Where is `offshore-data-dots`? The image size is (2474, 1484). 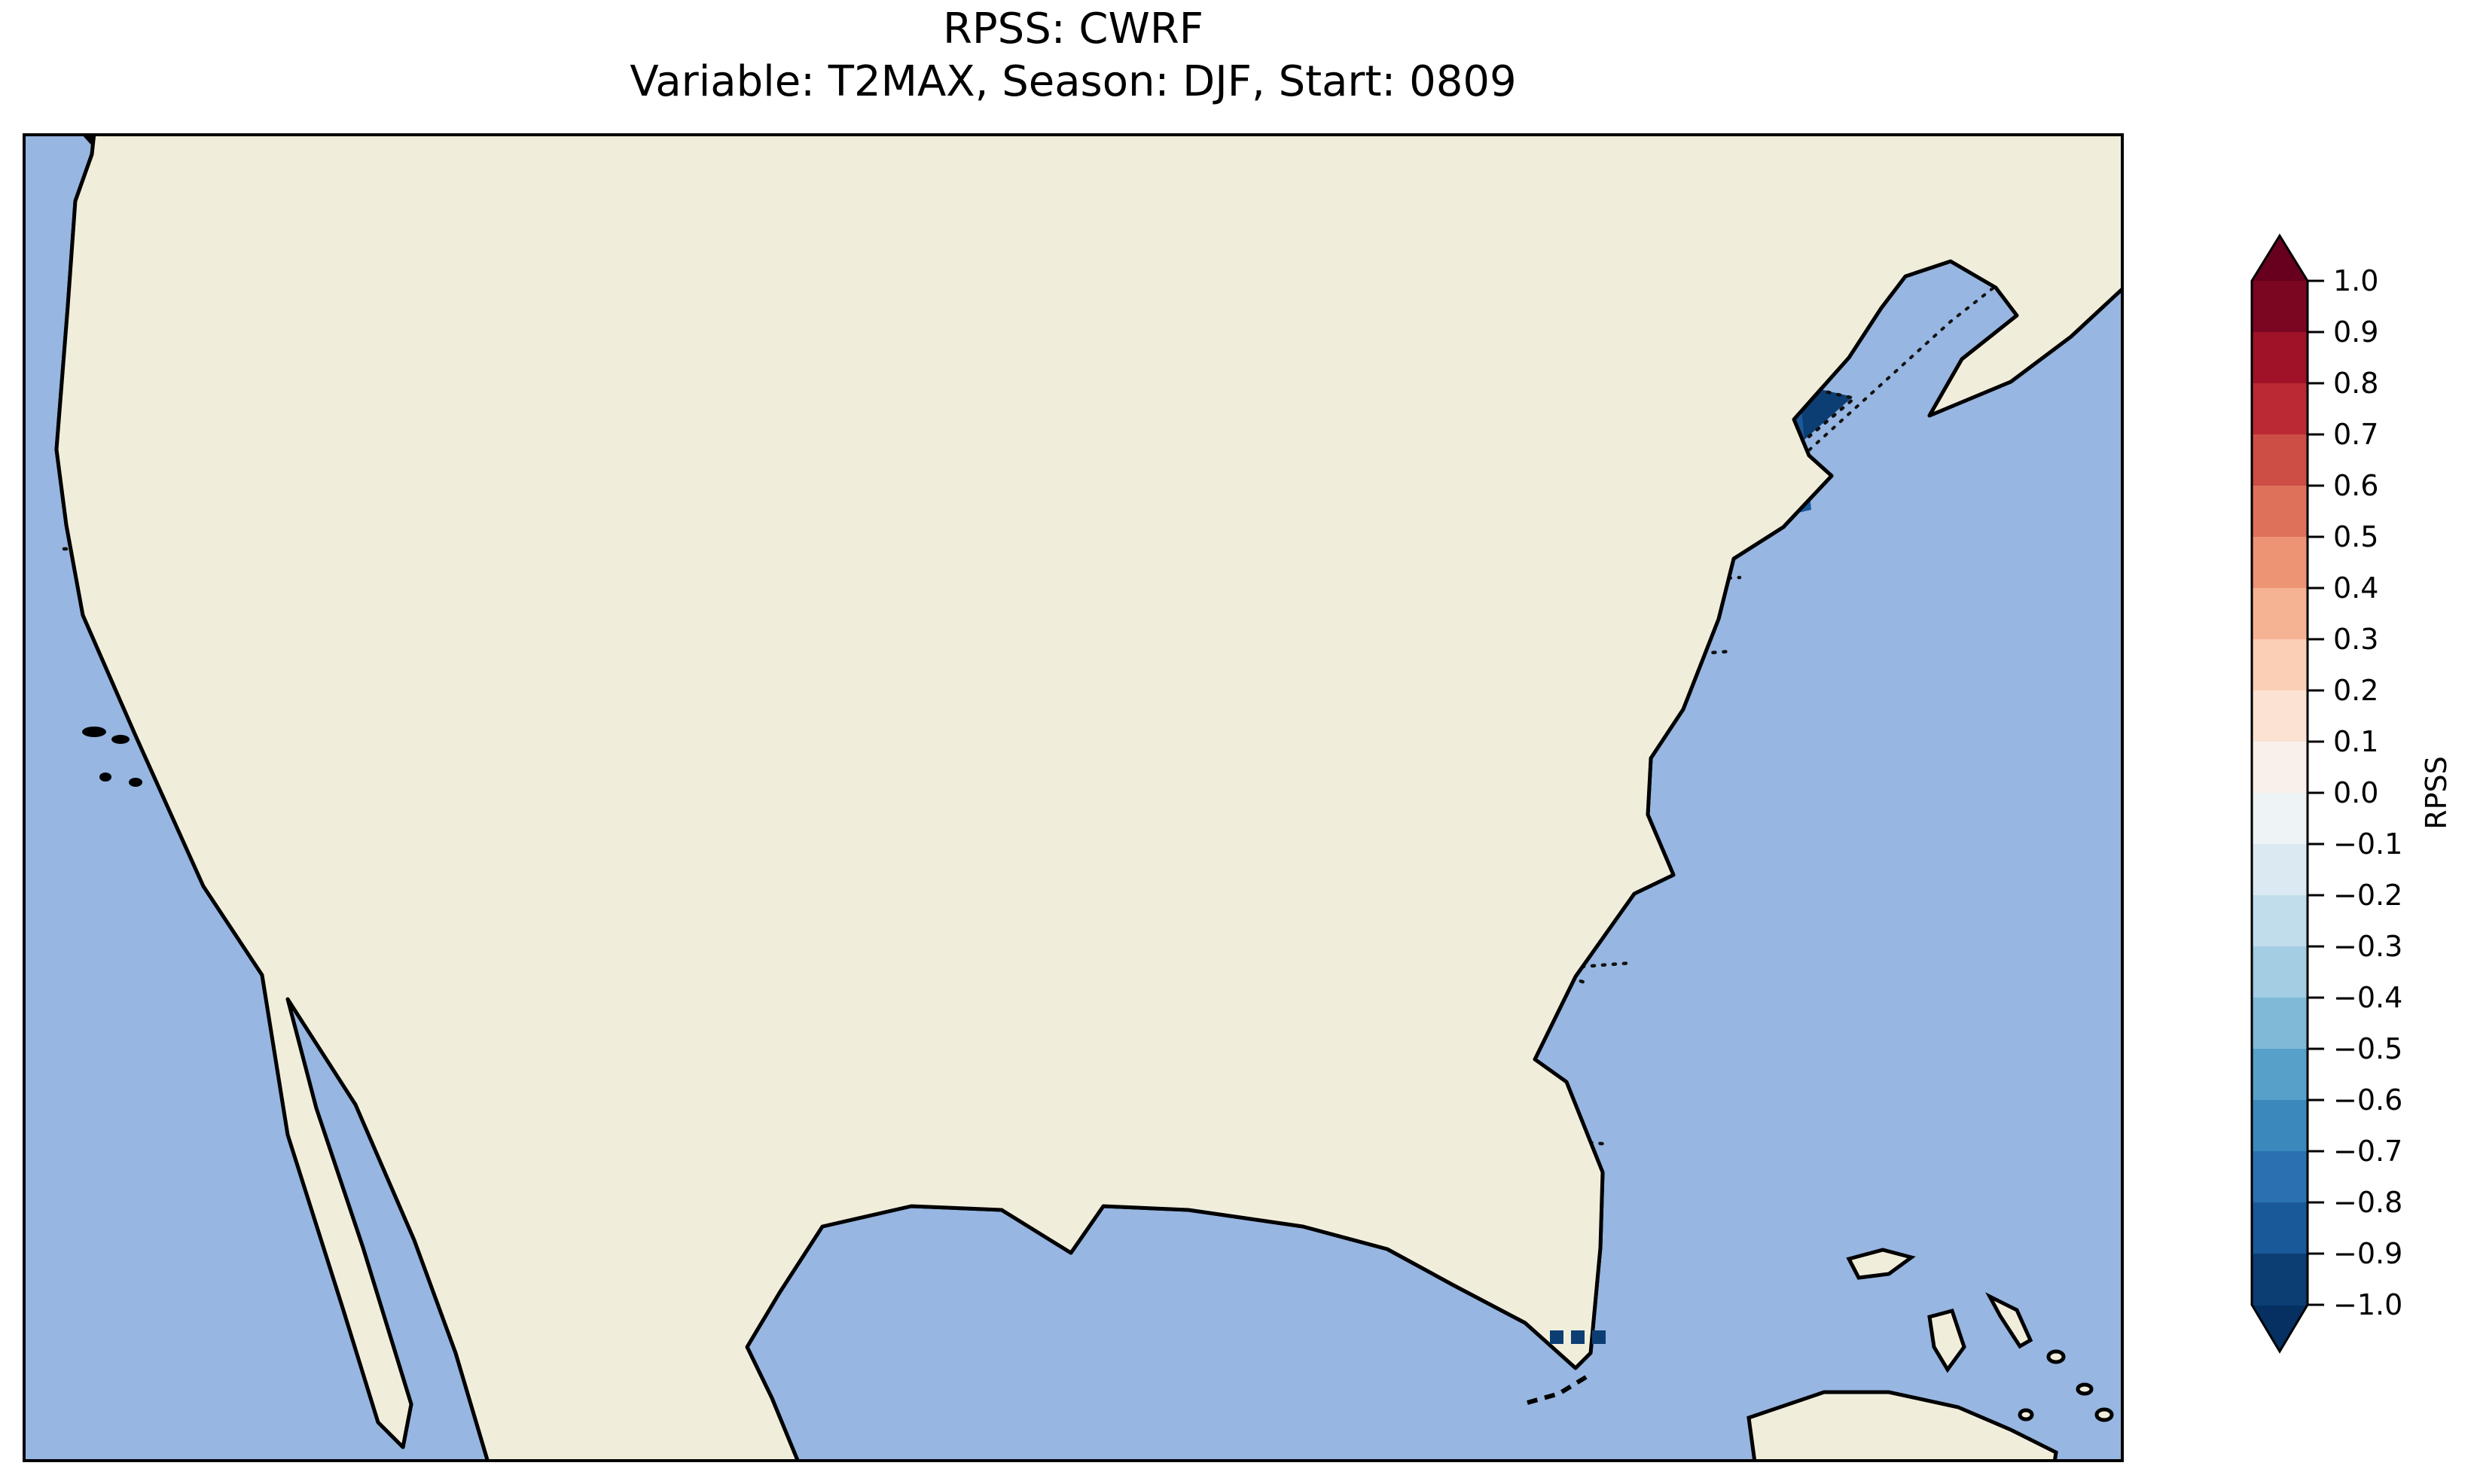
offshore-data-dots is located at coordinates (1578, 1337).